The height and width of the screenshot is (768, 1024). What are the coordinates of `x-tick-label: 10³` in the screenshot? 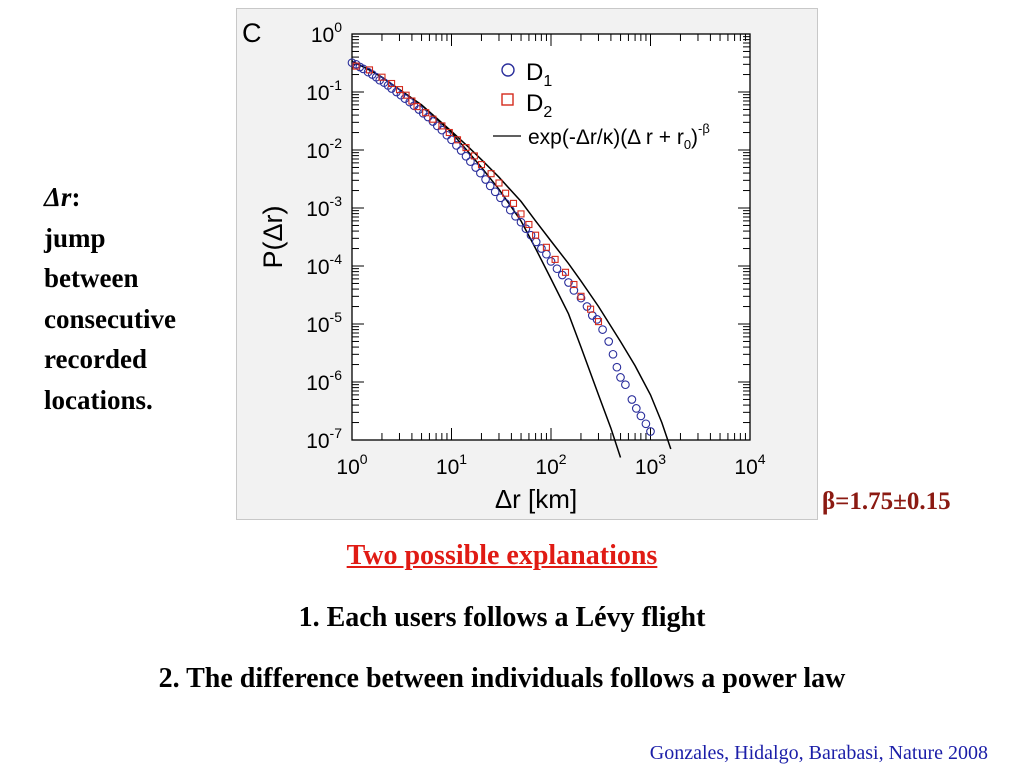 It's located at (650, 465).